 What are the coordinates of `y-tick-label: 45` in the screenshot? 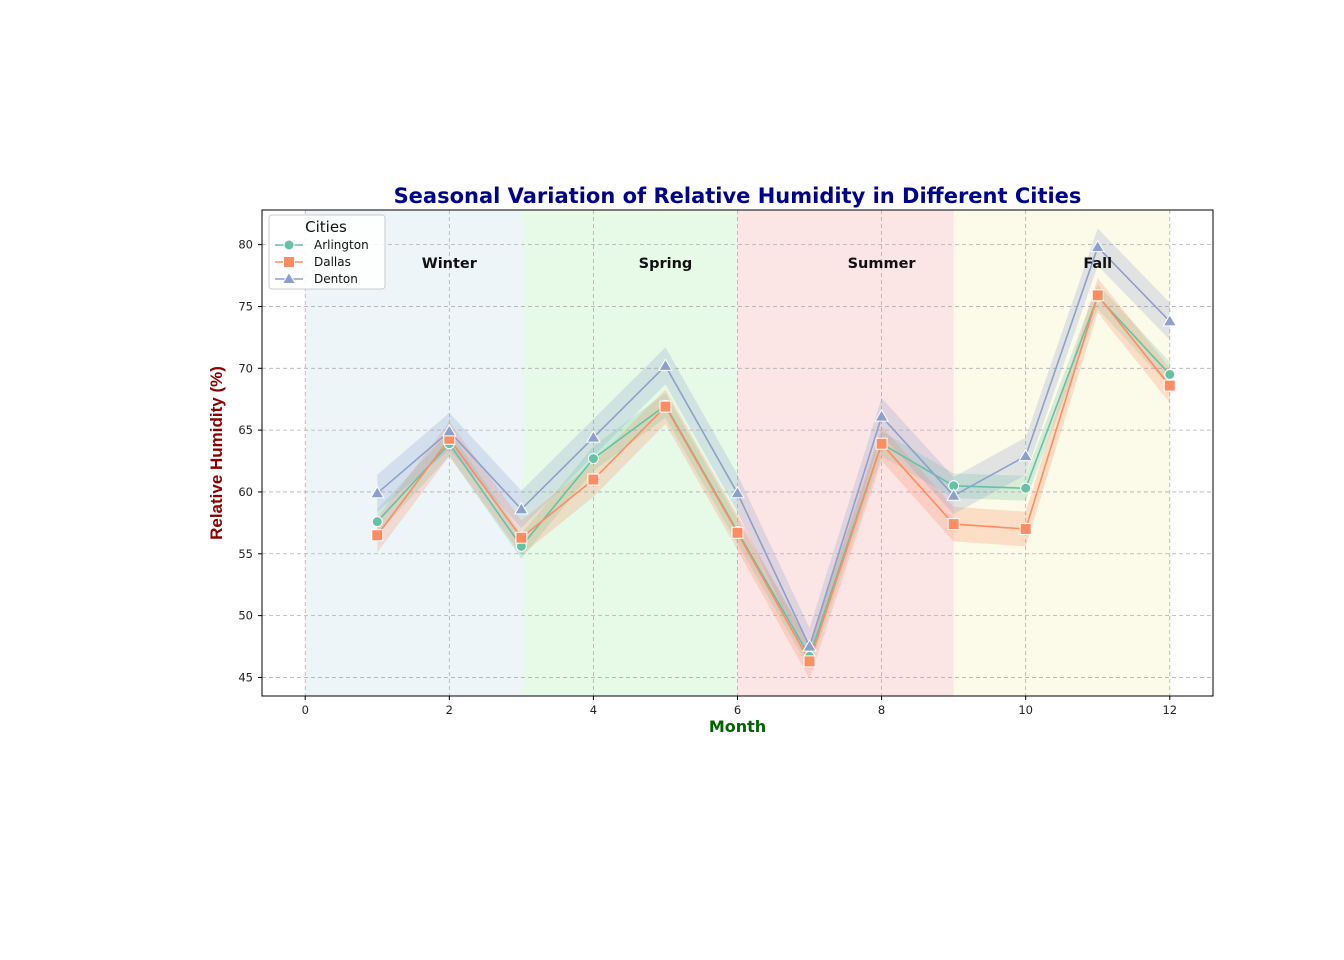 It's located at (245, 677).